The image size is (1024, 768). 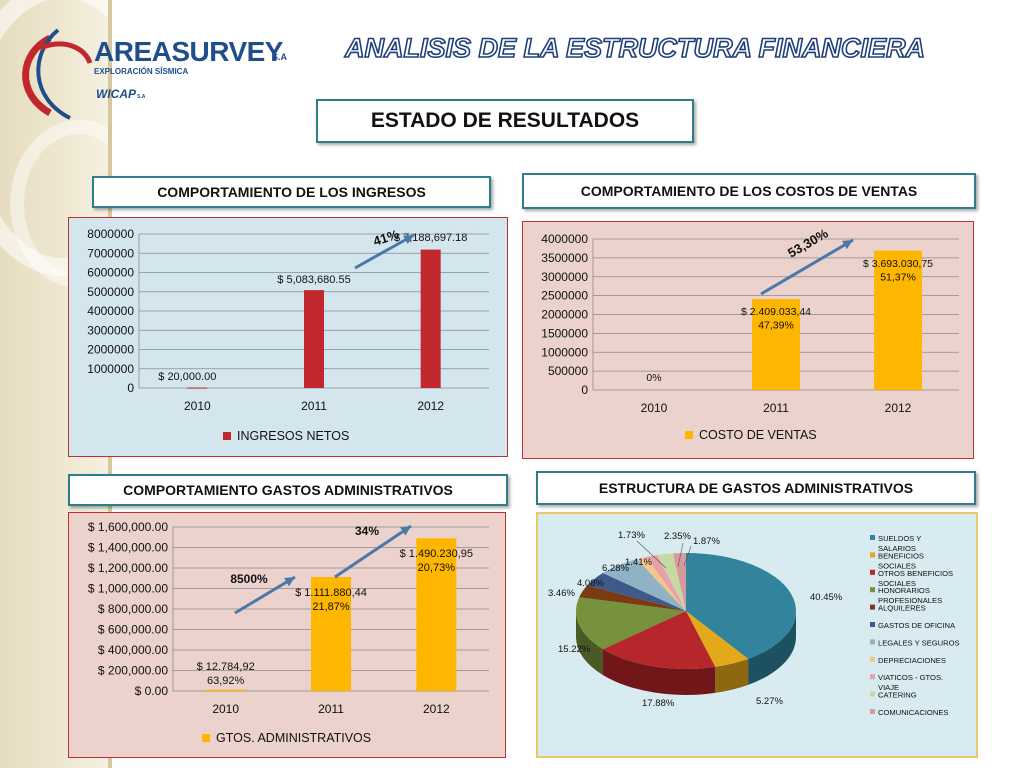 I want to click on legend-label: ALQUILERES, so click(x=902, y=608).